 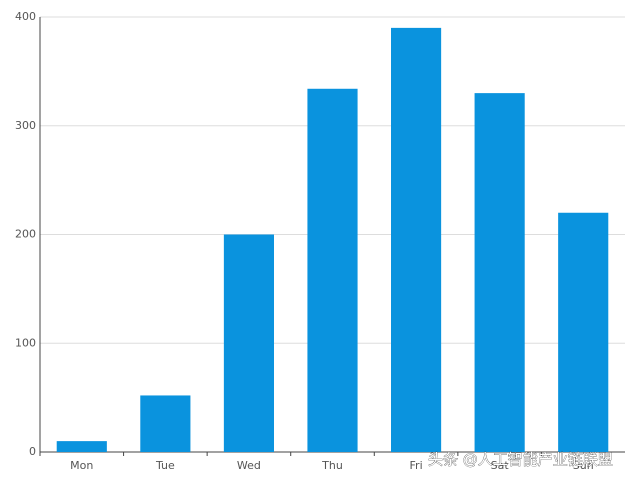 What do you see at coordinates (165, 465) in the screenshot?
I see `x-tick-label: Tue` at bounding box center [165, 465].